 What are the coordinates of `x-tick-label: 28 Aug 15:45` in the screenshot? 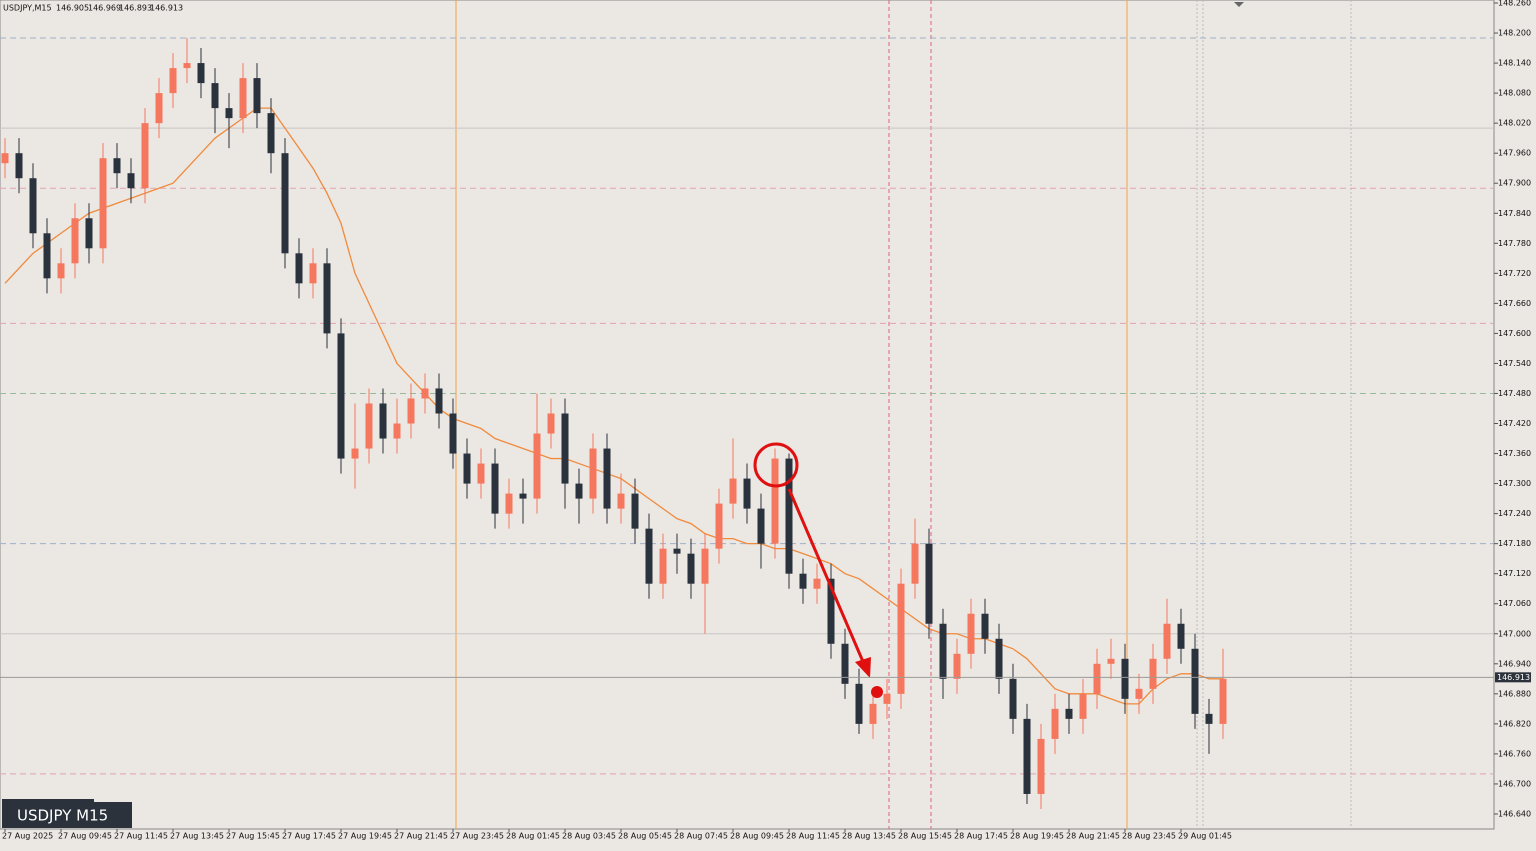 It's located at (925, 836).